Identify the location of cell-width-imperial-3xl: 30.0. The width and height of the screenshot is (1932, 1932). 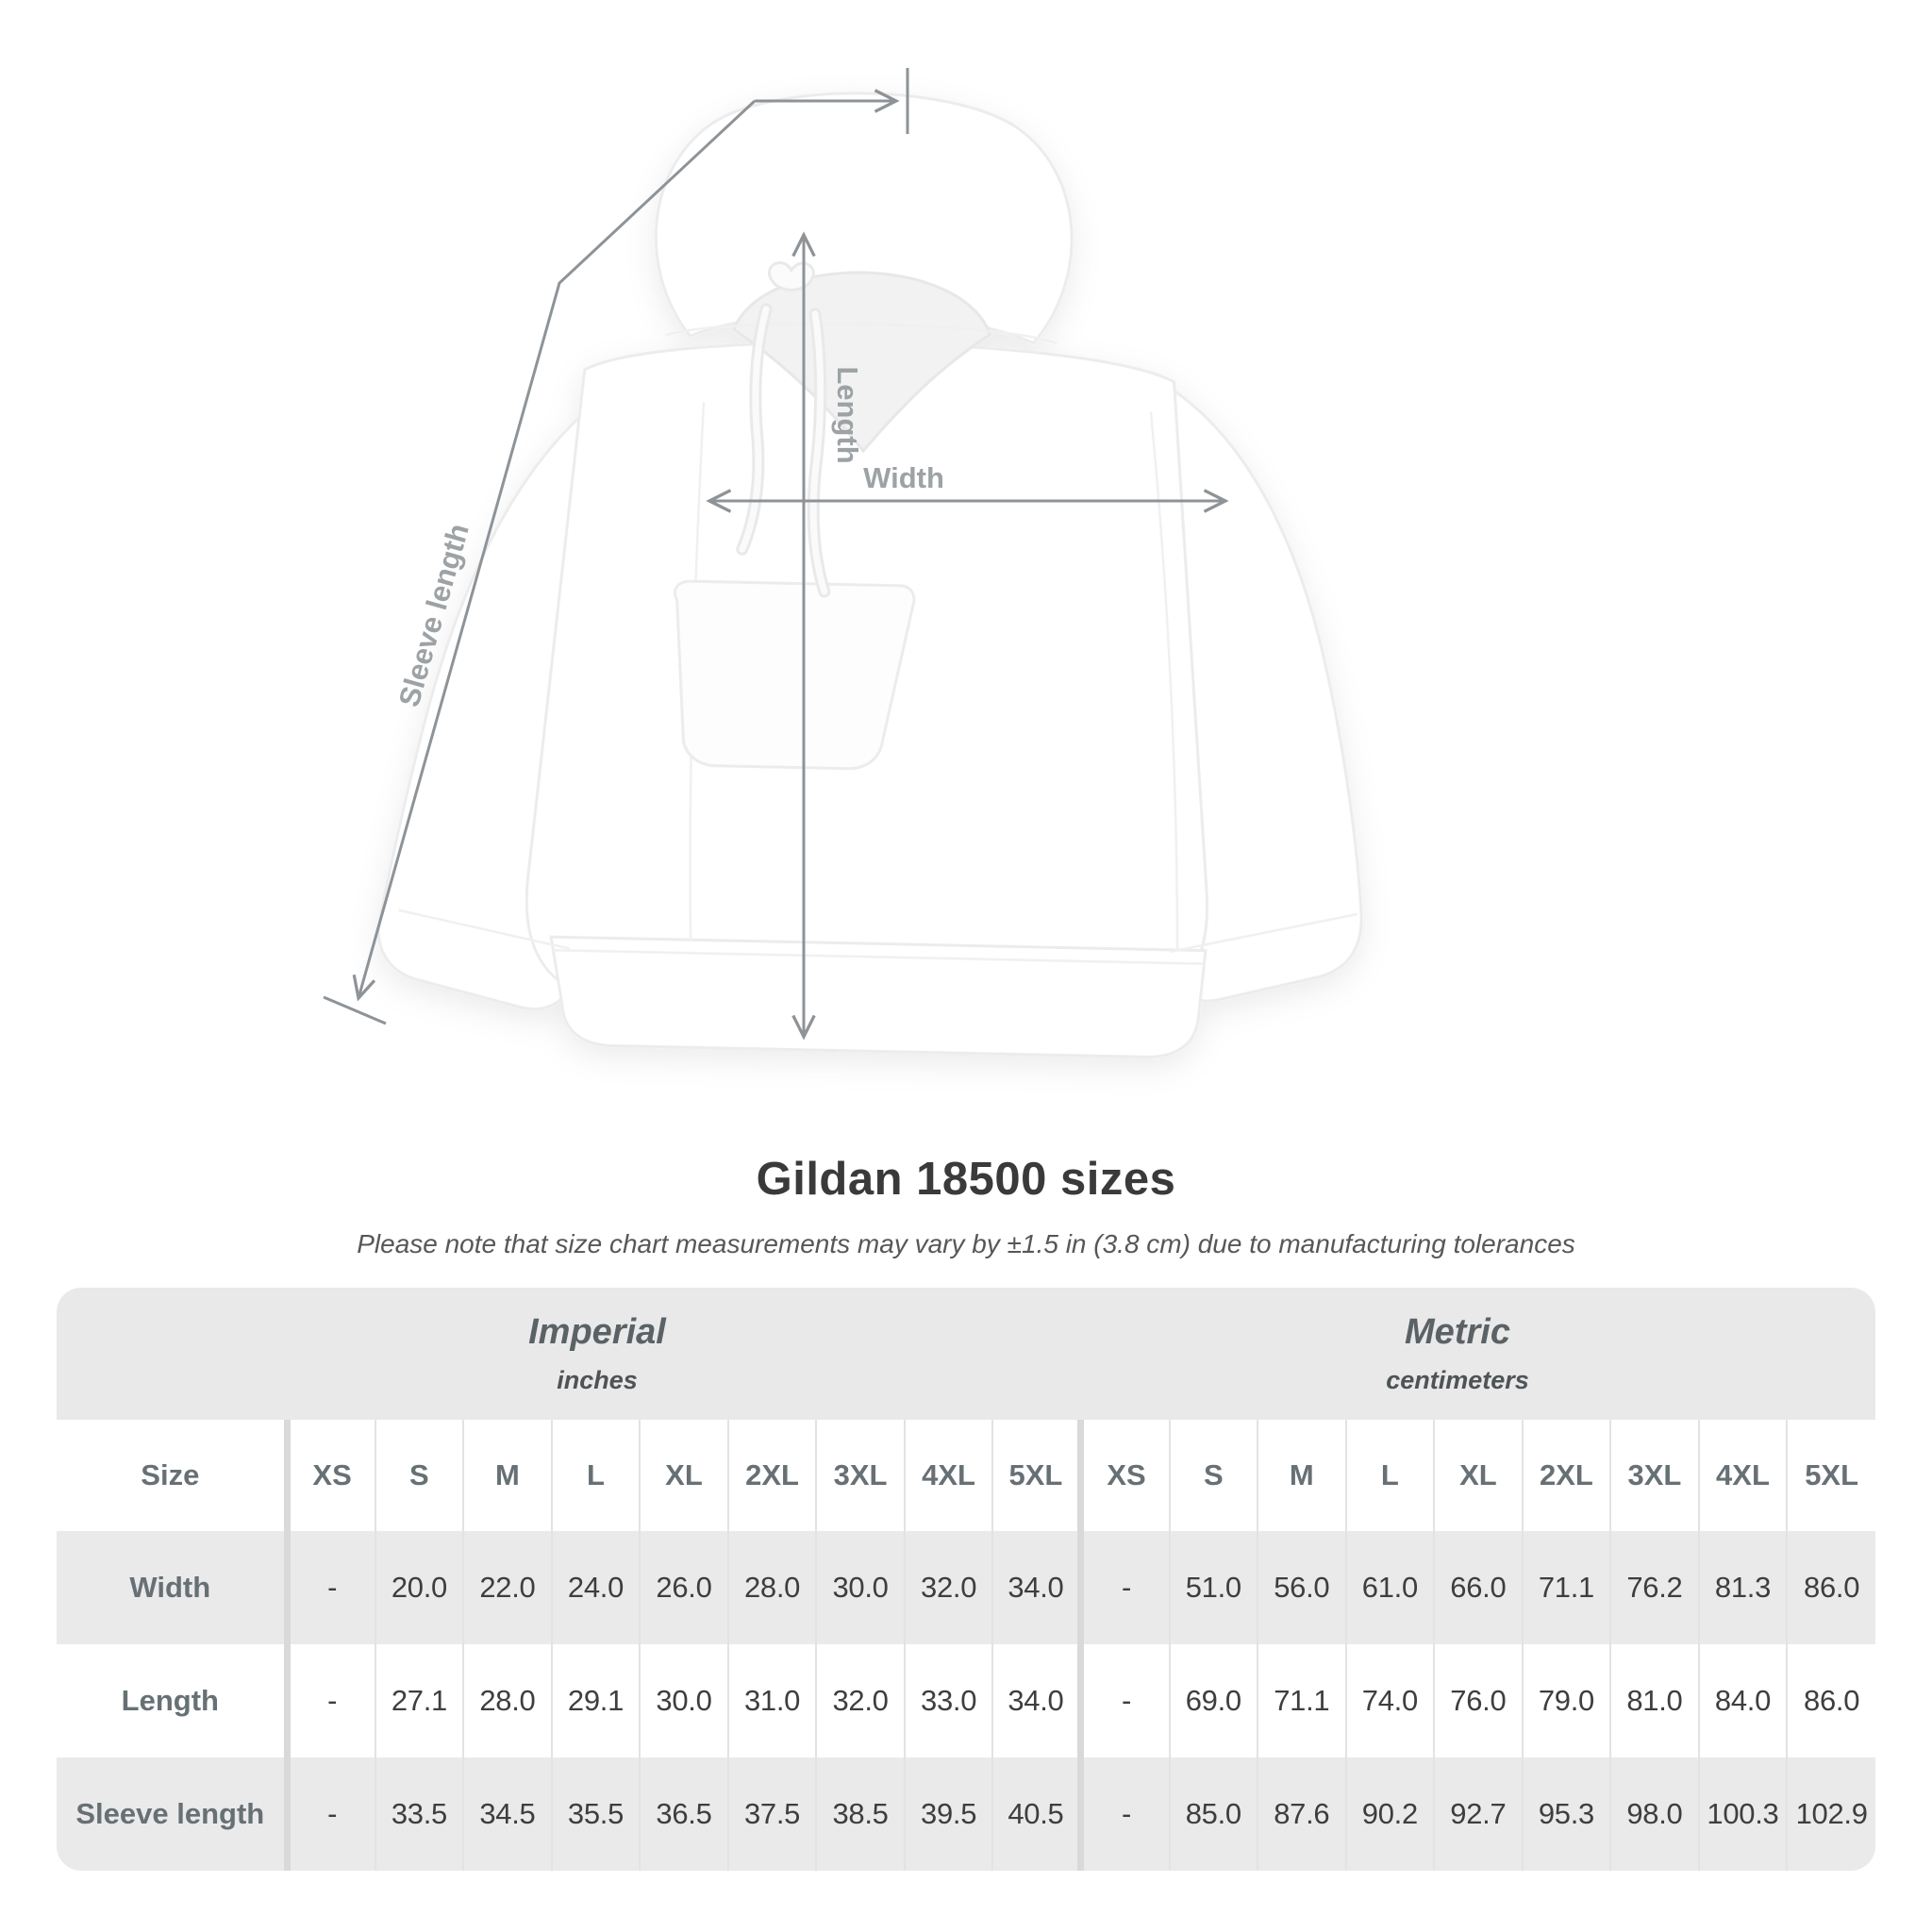
(860, 1588).